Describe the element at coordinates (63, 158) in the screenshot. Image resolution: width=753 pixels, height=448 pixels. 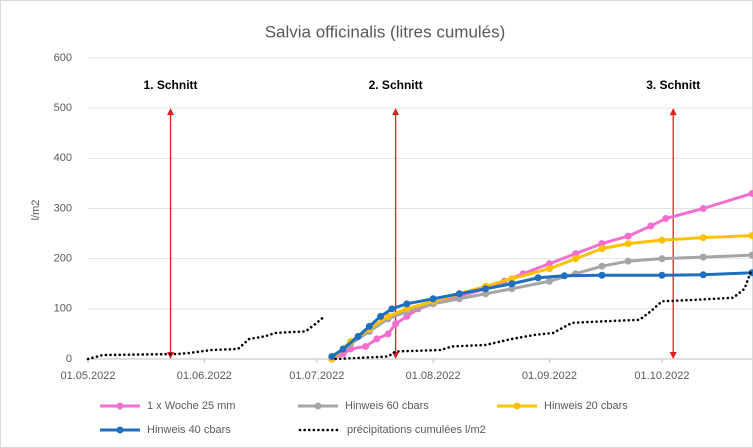
I see `y-tick-label: 400` at that location.